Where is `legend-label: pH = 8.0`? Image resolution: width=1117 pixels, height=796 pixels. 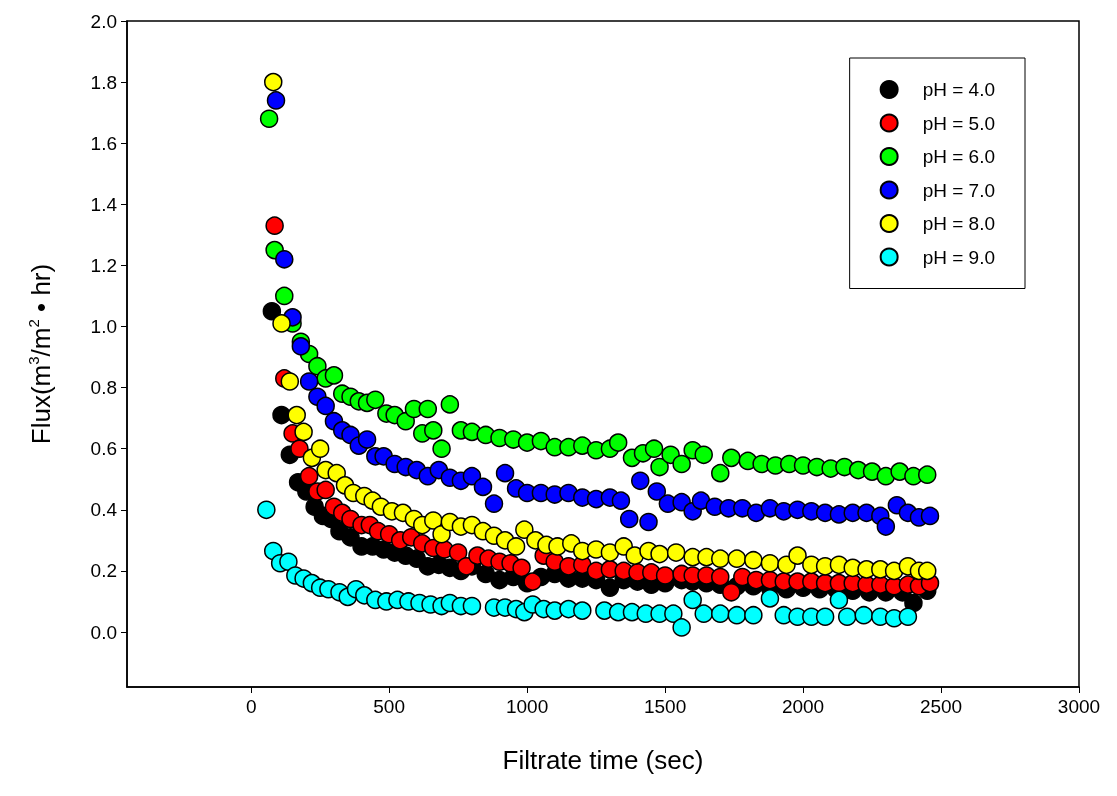
legend-label: pH = 8.0 is located at coordinates (959, 223).